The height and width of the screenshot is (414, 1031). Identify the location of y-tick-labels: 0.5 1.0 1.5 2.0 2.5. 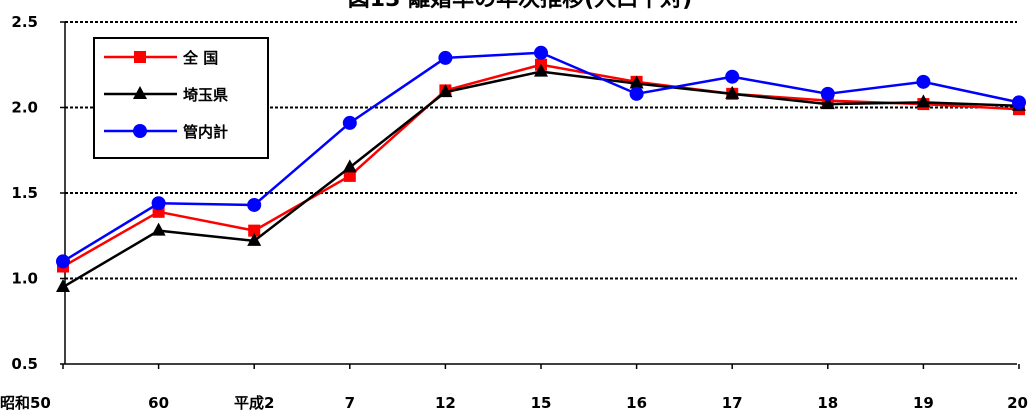
(24, 193).